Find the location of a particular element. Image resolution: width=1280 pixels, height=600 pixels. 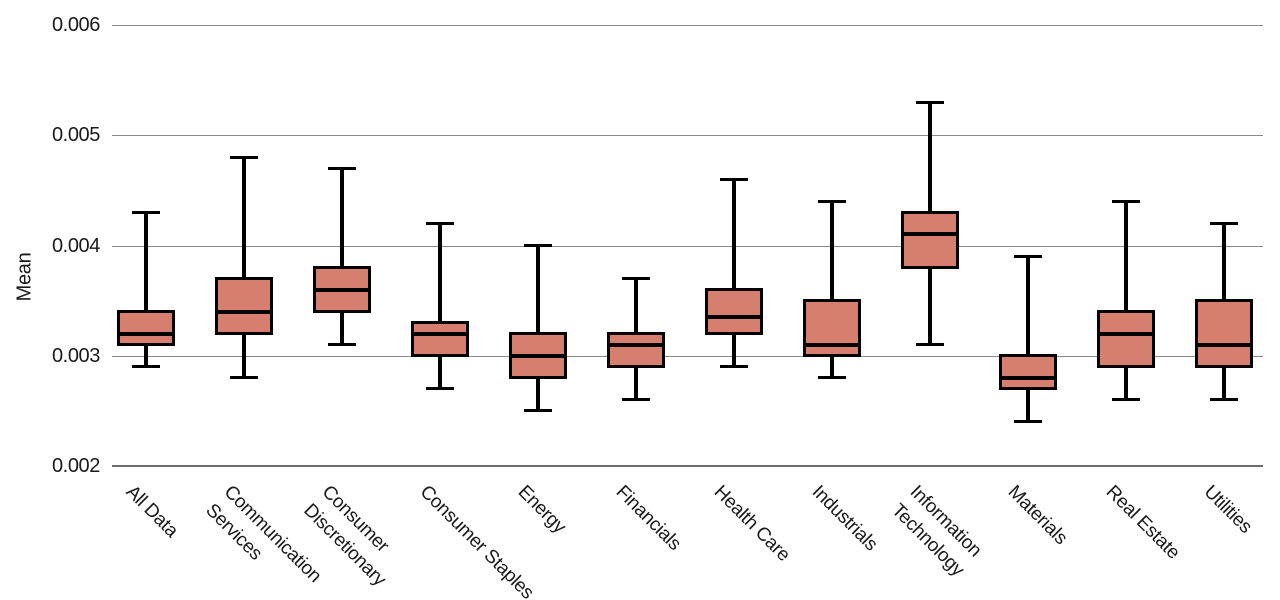

y-axis-title: Mean is located at coordinates (24, 277).